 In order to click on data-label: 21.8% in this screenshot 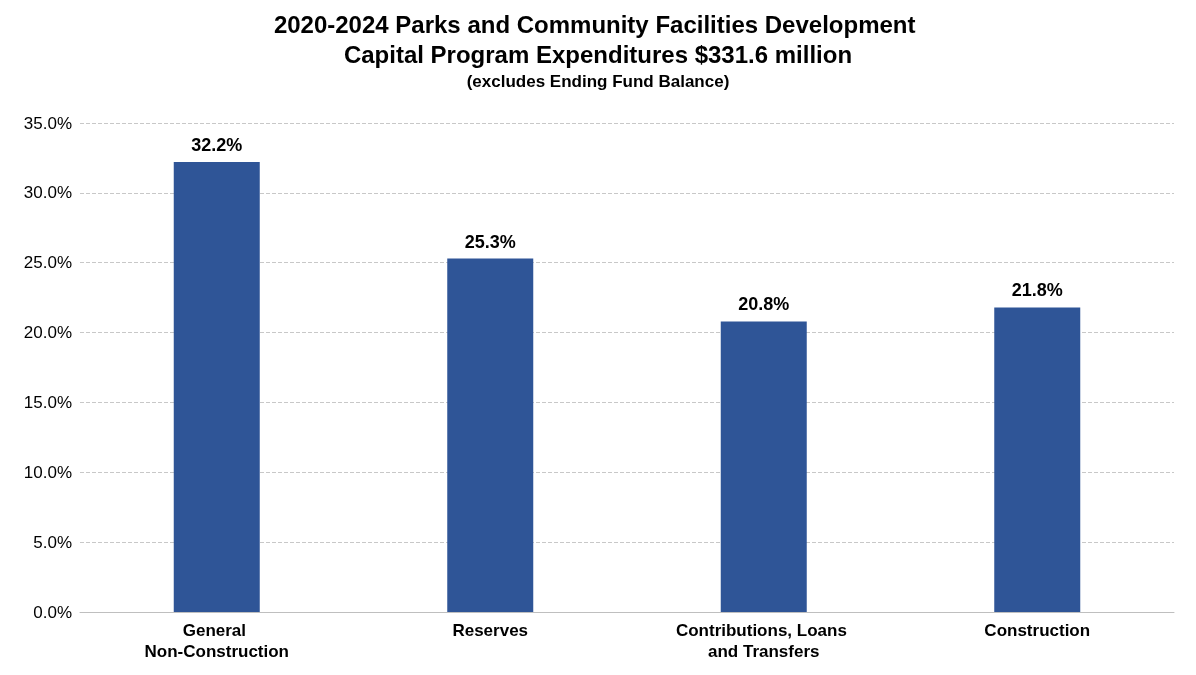, I will do `click(1037, 290)`.